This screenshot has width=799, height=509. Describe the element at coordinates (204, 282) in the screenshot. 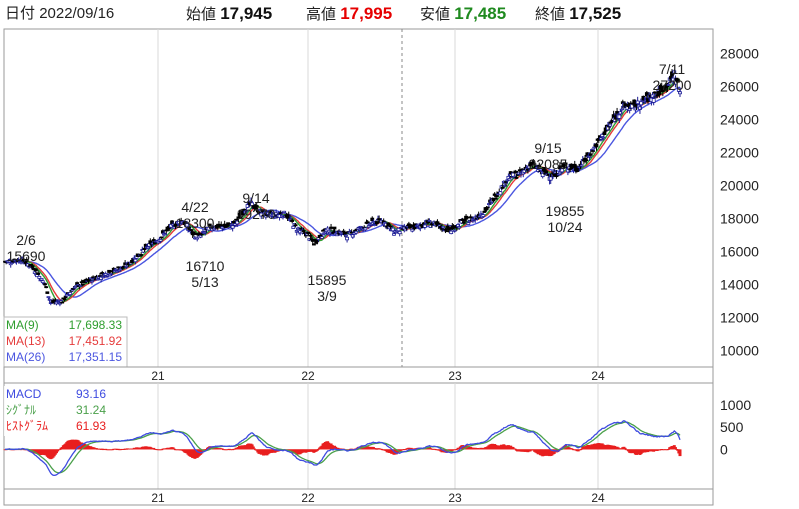

I see `annotation-date: 5/13` at that location.